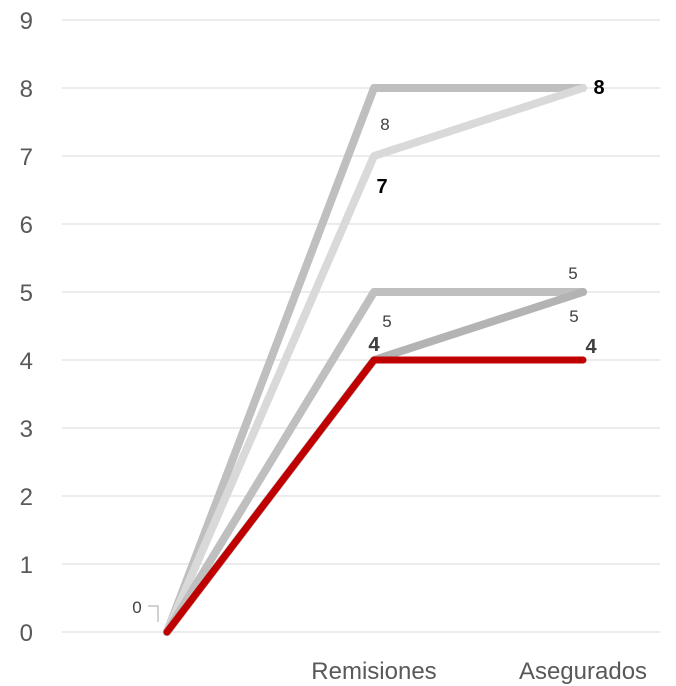  I want to click on y-tick-label: 2, so click(26, 497).